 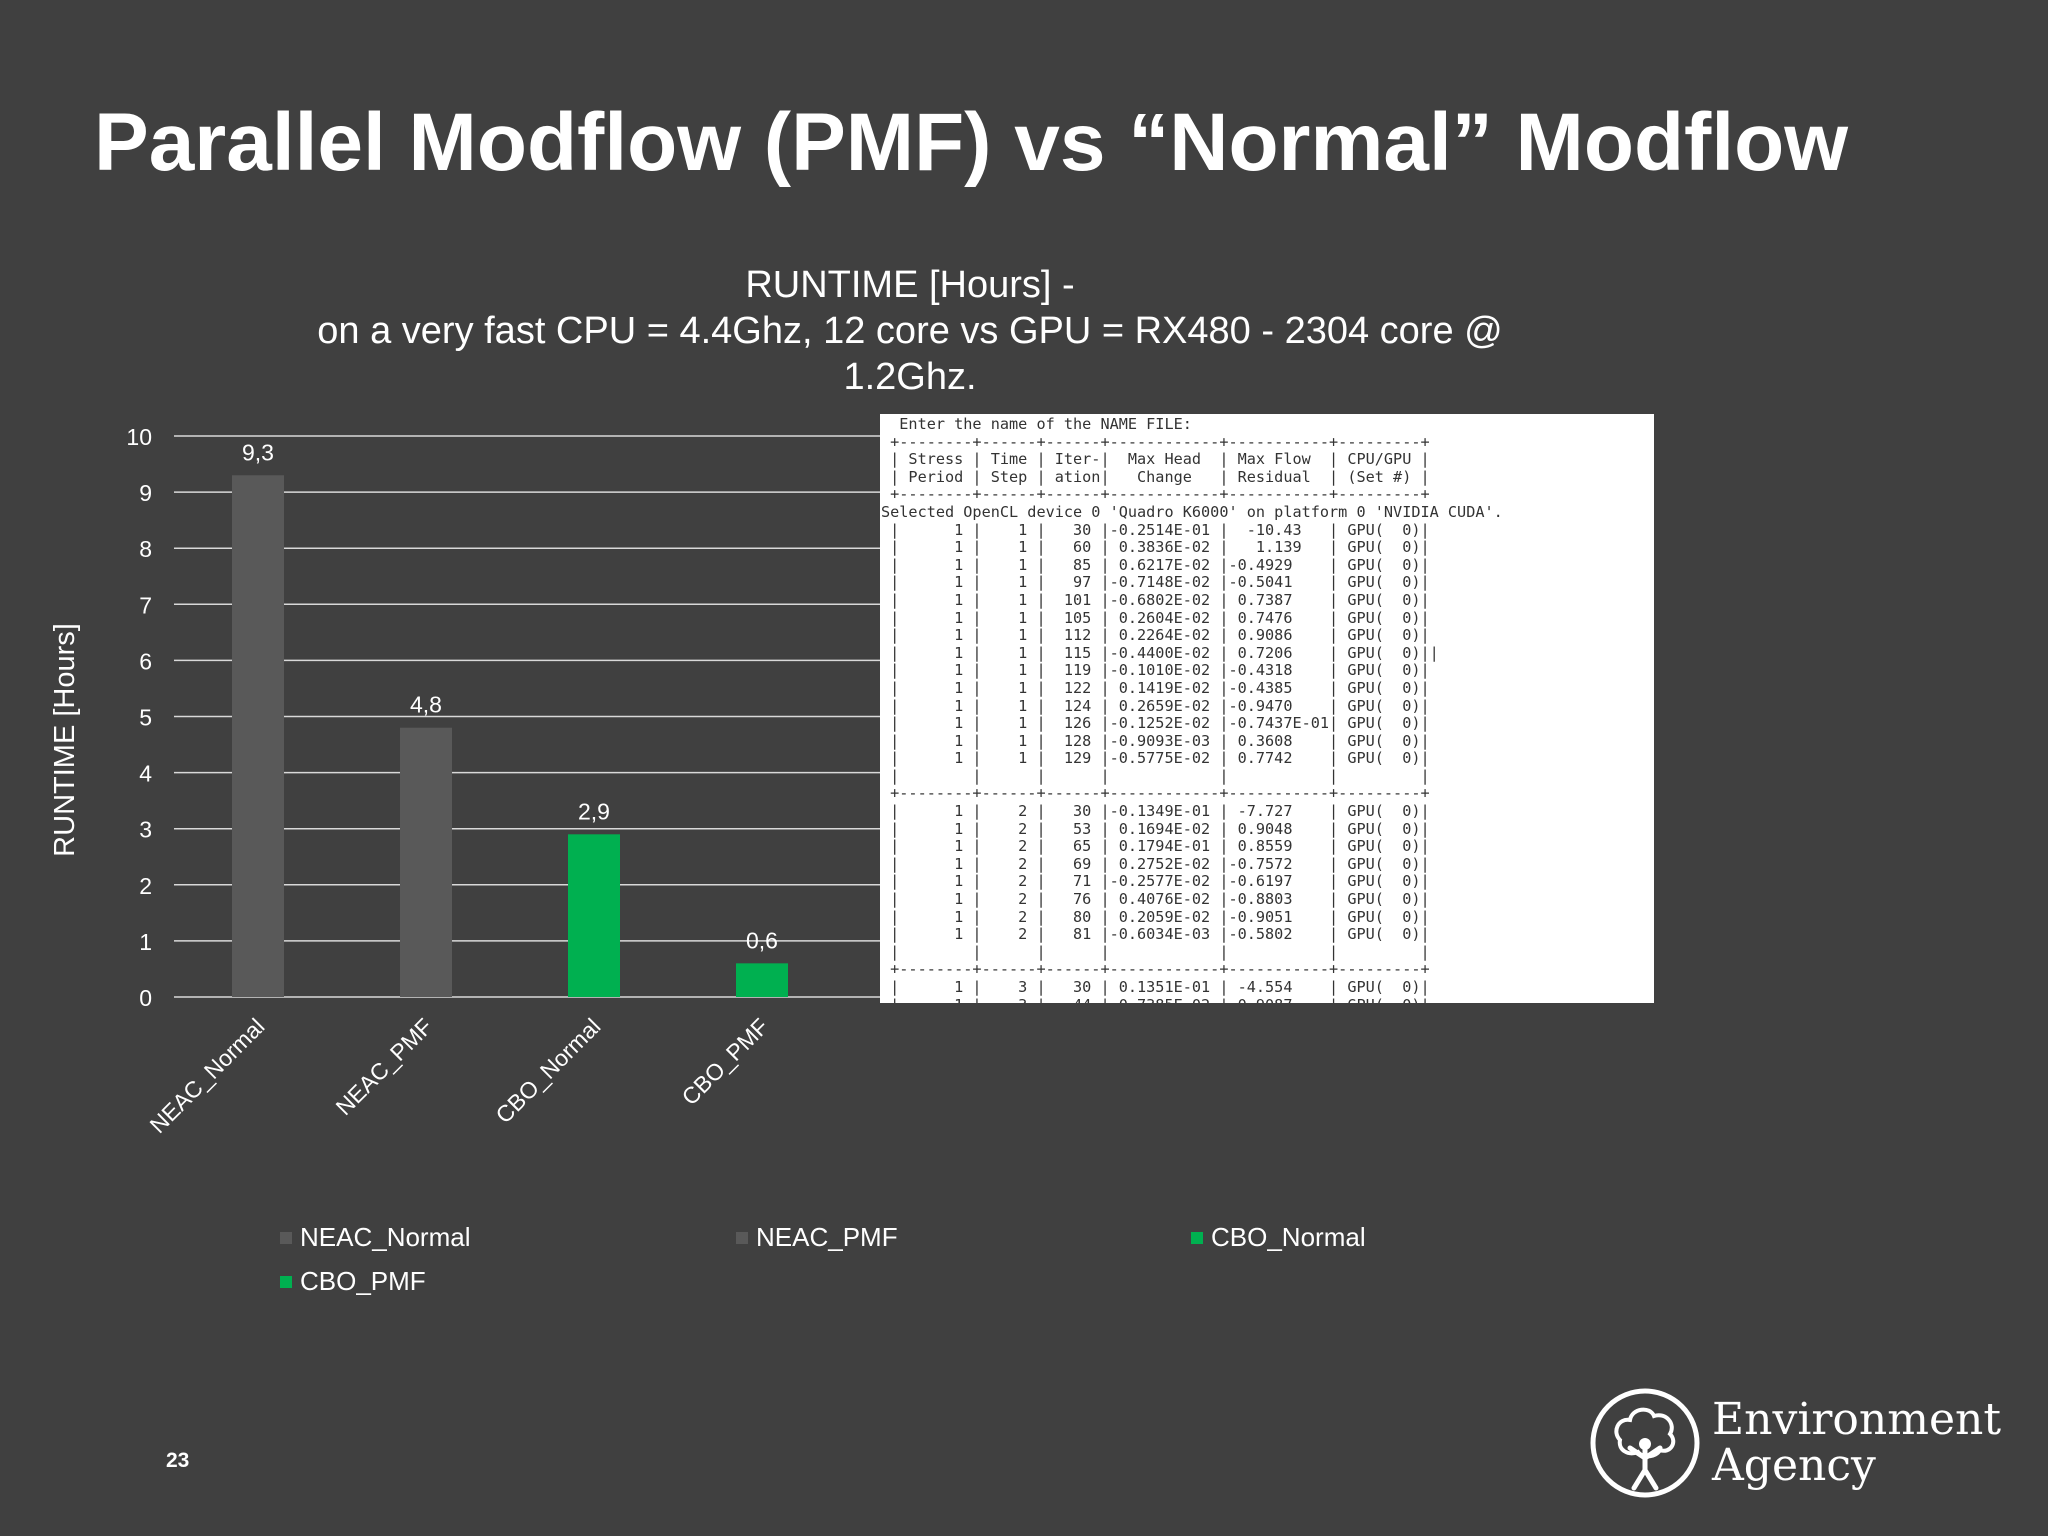 What do you see at coordinates (145, 605) in the screenshot?
I see `y-tick-label: 7` at bounding box center [145, 605].